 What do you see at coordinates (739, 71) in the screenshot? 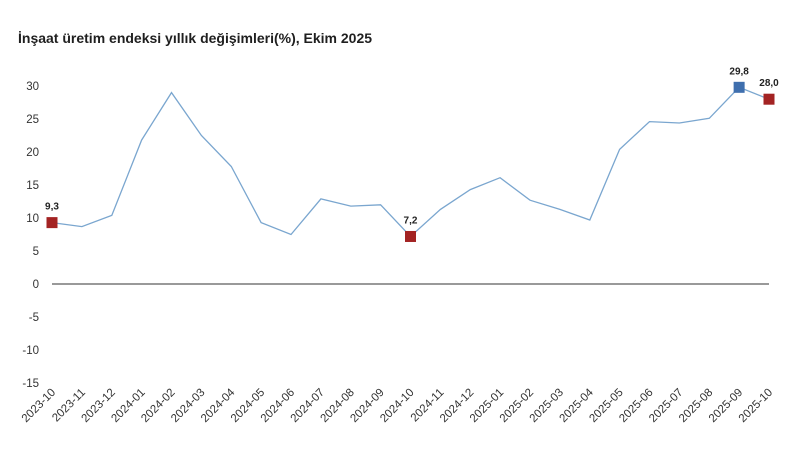
I see `data-label: 29,8` at bounding box center [739, 71].